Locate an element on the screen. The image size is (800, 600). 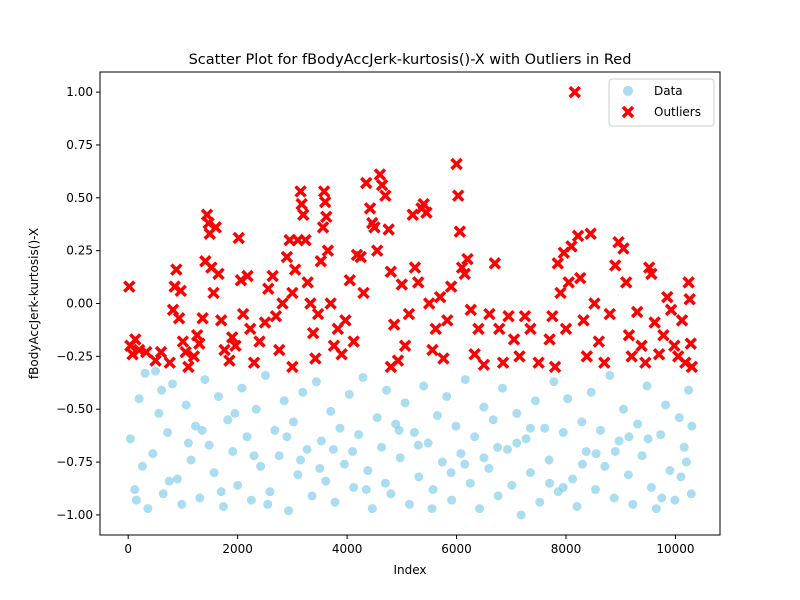
legend-outlier-x is located at coordinates (628, 112).